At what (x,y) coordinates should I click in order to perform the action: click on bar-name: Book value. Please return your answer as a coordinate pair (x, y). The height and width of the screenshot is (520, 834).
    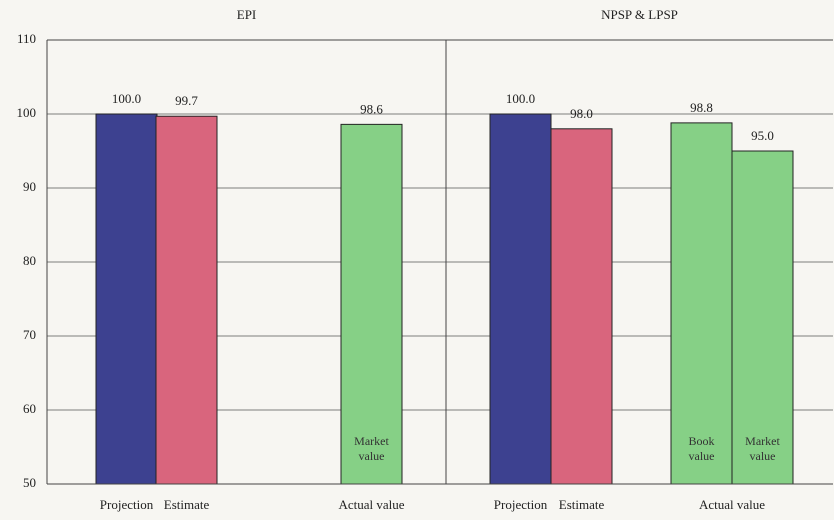
    Looking at the image, I should click on (701, 448).